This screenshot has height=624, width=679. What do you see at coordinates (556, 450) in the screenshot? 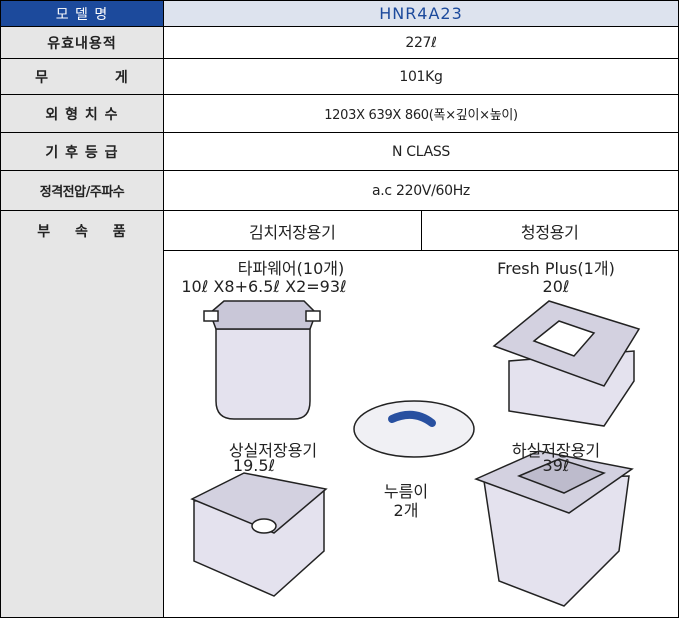
I see `item-name: 하실저장용기` at bounding box center [556, 450].